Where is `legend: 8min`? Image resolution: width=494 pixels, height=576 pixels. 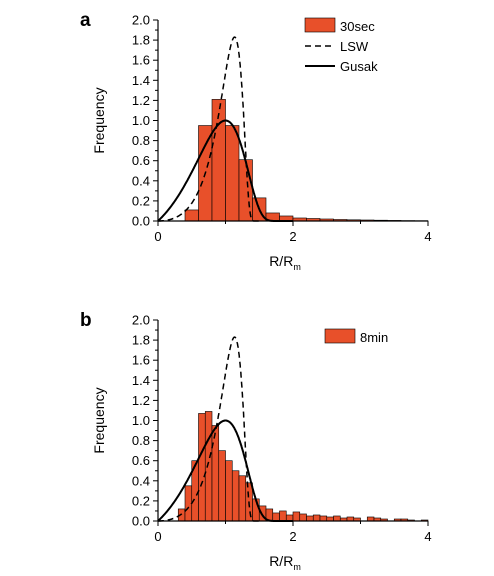 legend: 8min is located at coordinates (356, 336).